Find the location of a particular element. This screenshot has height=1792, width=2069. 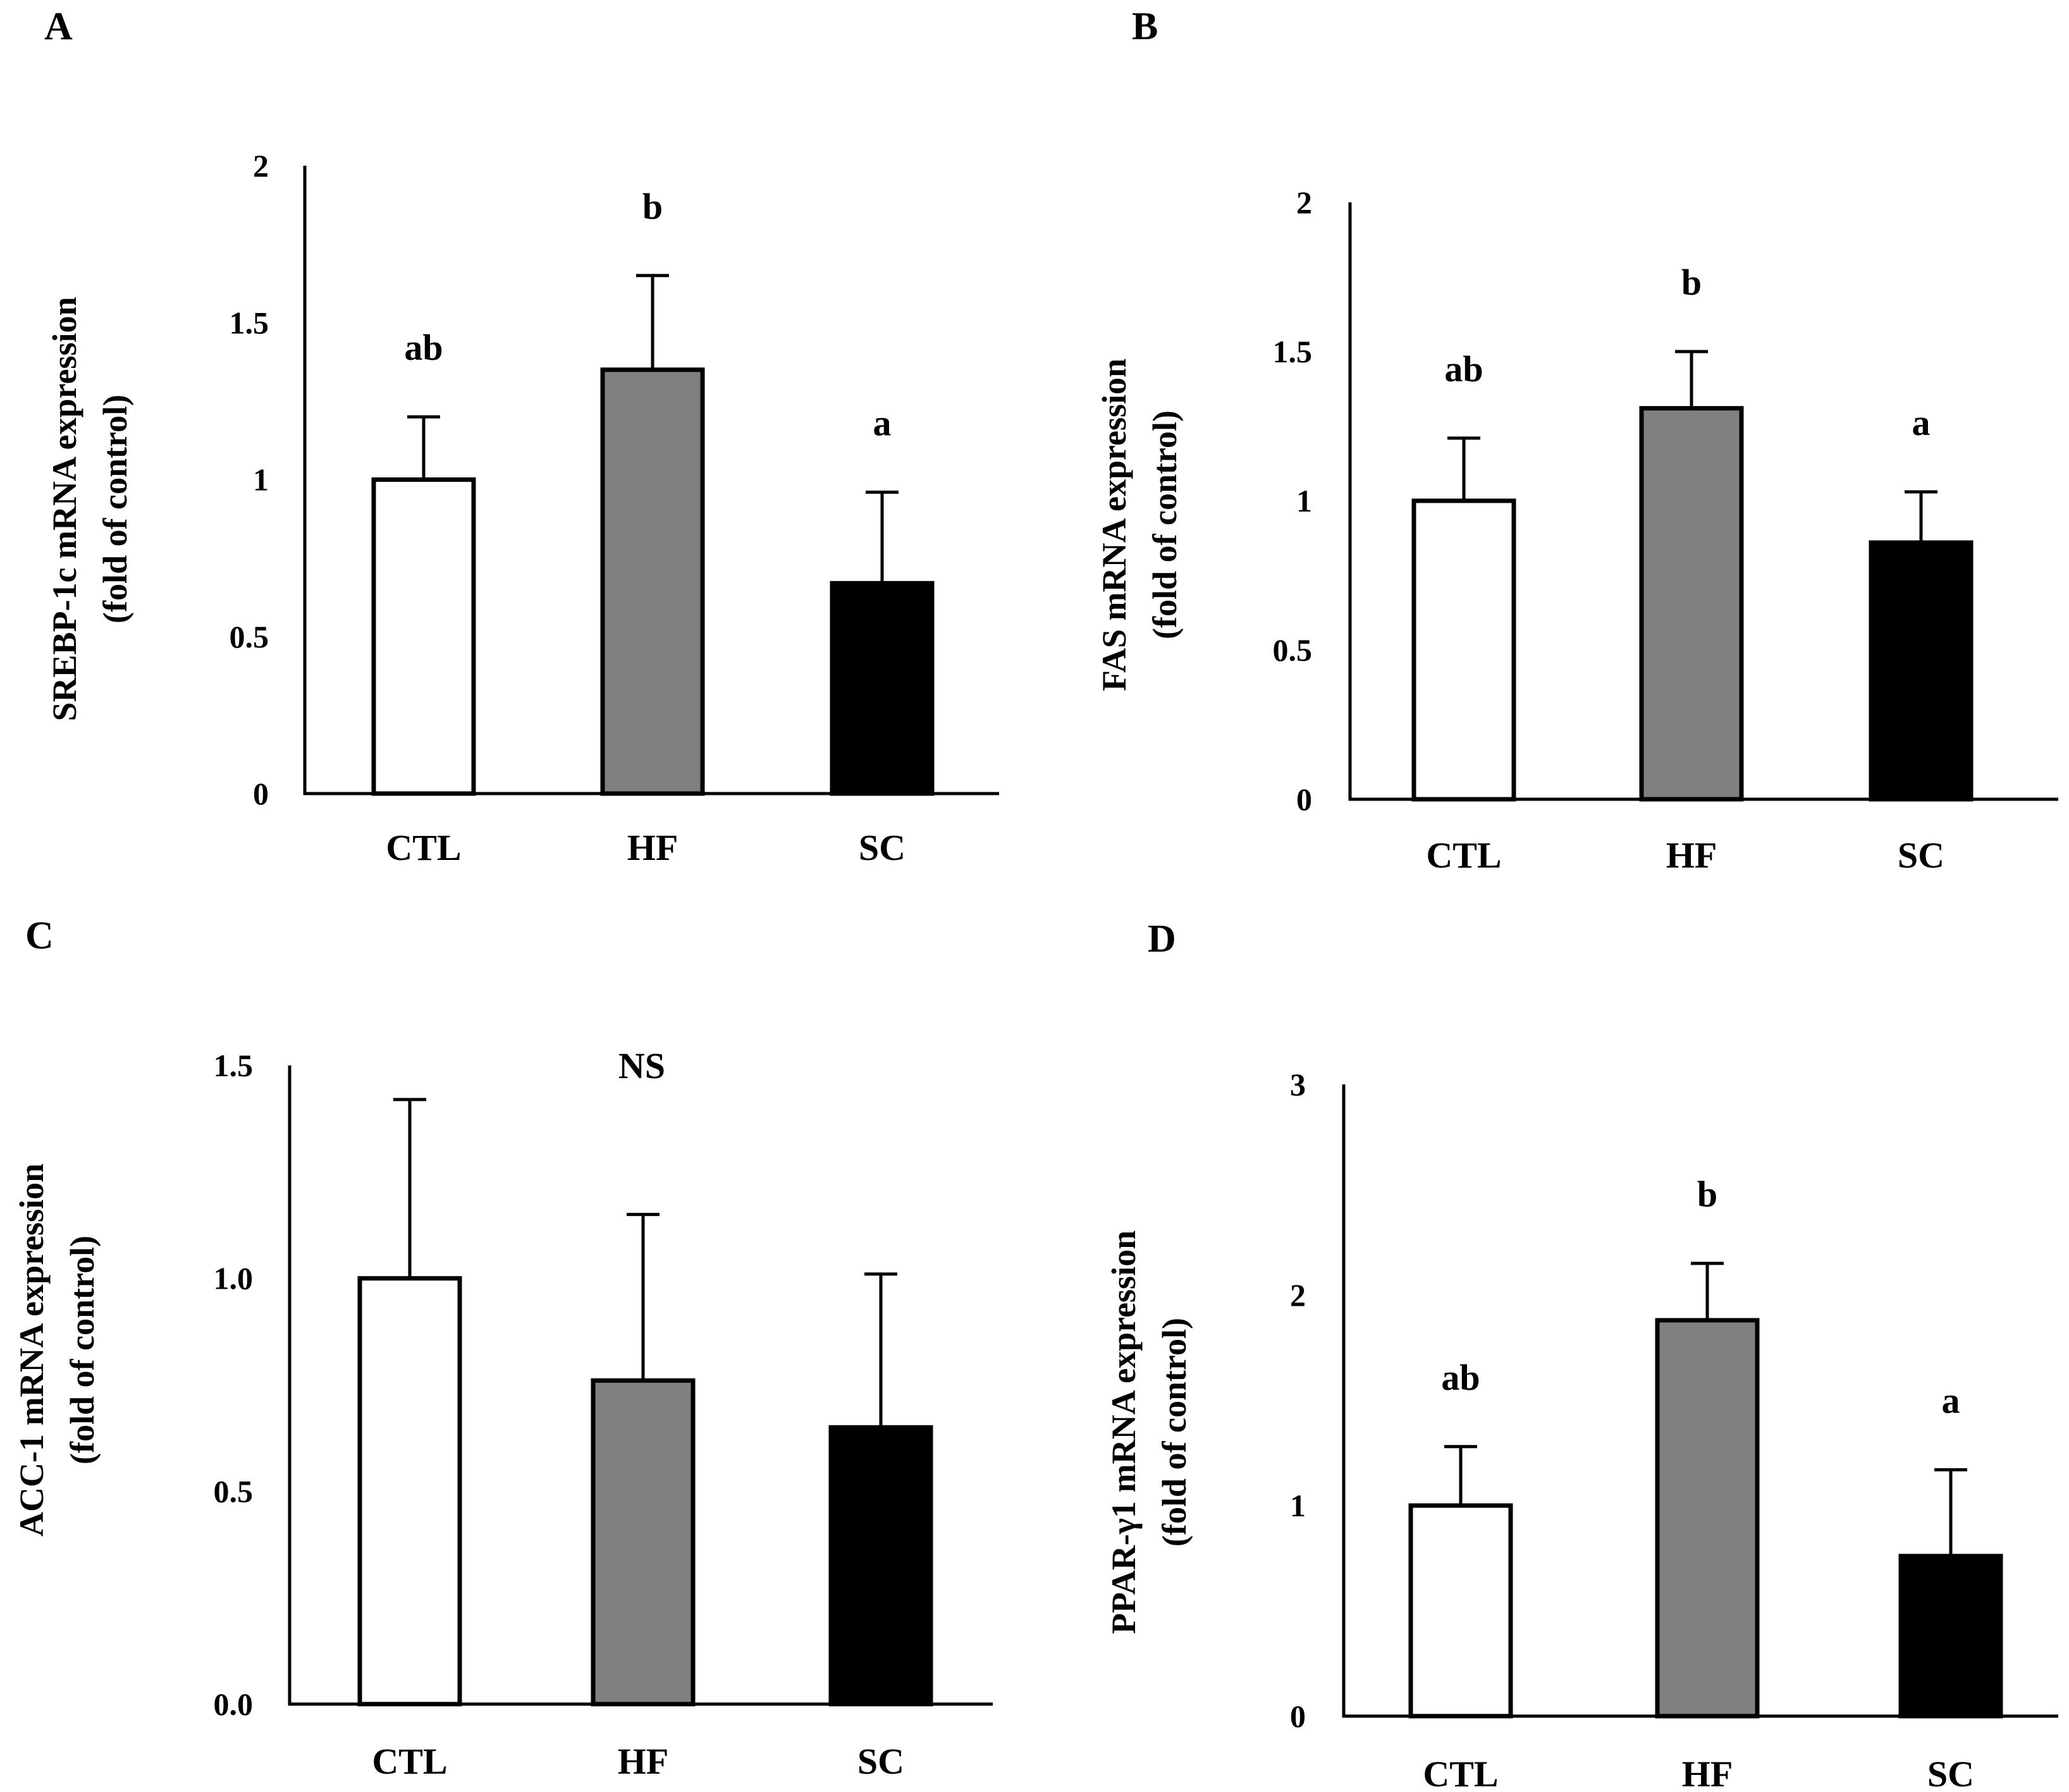

panel-letter: C is located at coordinates (39, 935).